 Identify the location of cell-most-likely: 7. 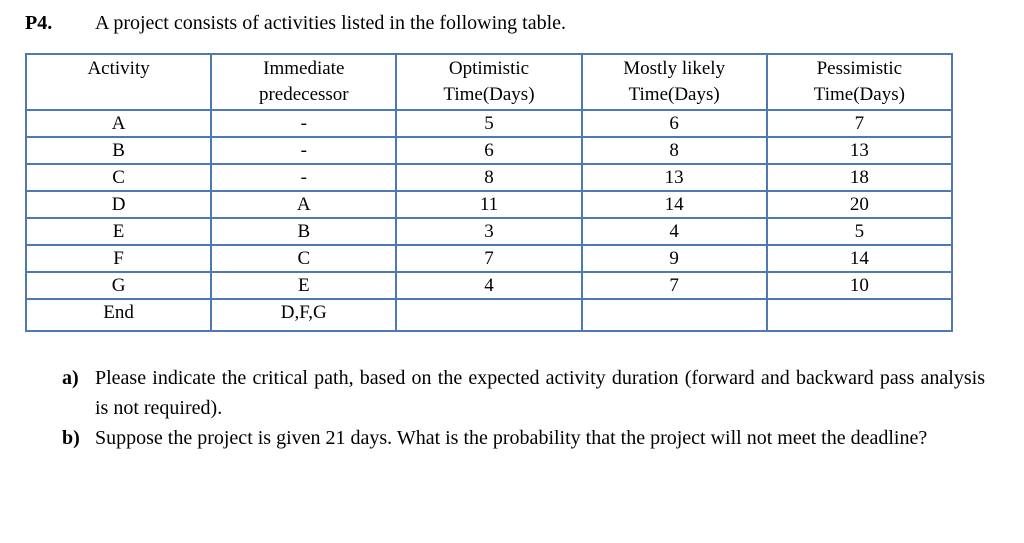
(674, 285).